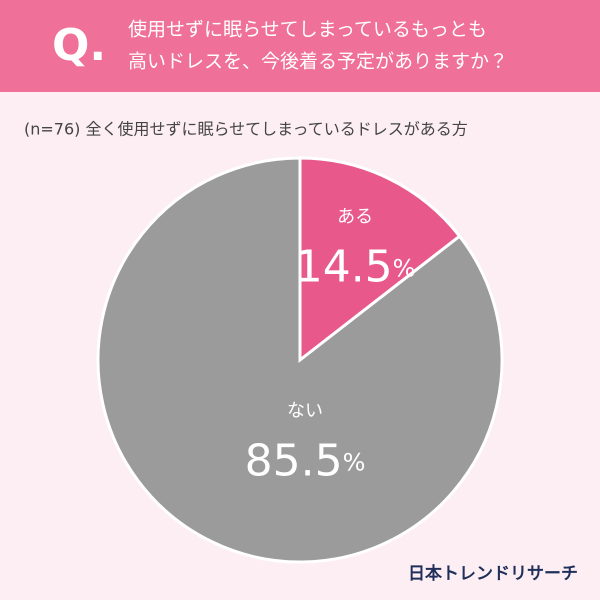 The image size is (600, 600). I want to click on logo: 日本トレンドリサーチ, so click(493, 573).